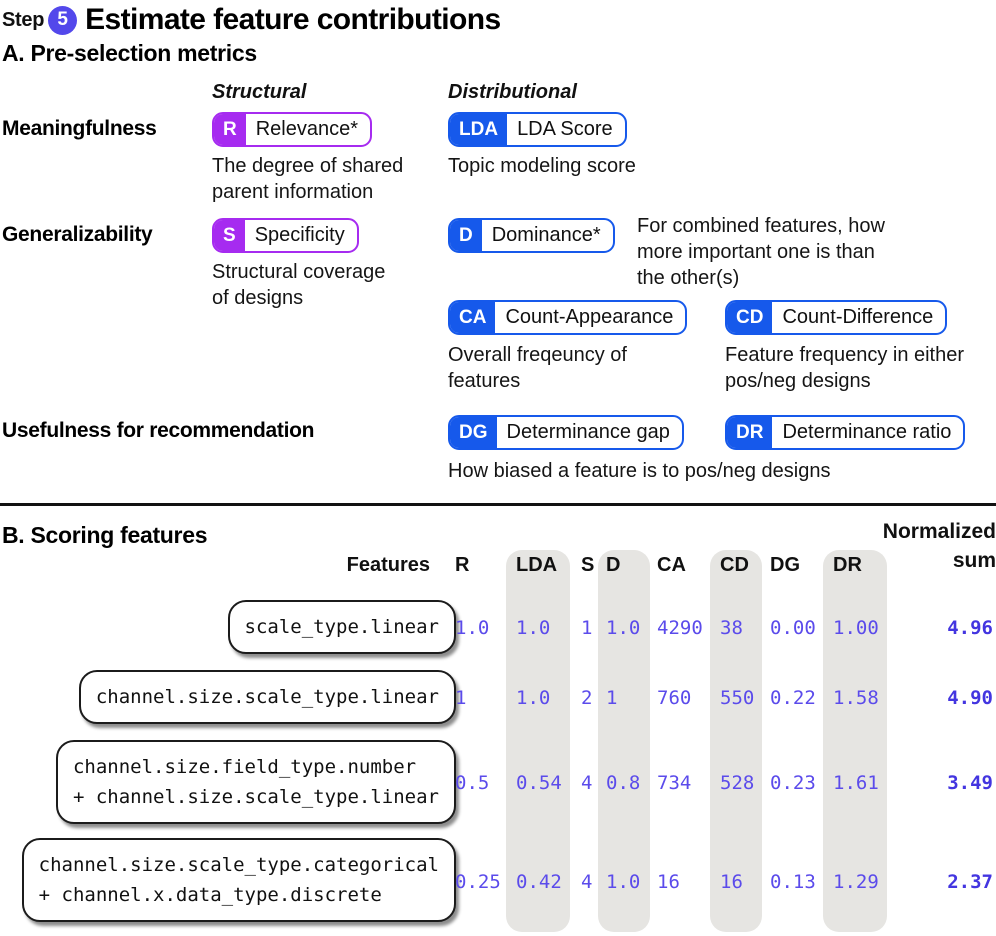 The image size is (996, 936). What do you see at coordinates (259, 92) in the screenshot?
I see `structural-column-header: Structural` at bounding box center [259, 92].